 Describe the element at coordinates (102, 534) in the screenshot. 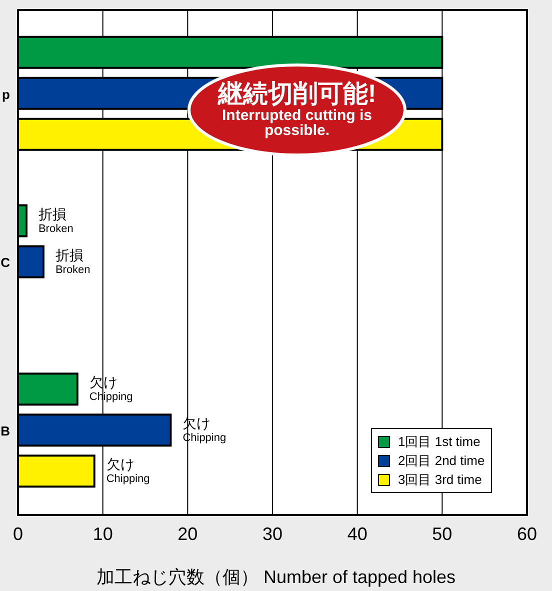

I see `x-tick-label: 10` at that location.